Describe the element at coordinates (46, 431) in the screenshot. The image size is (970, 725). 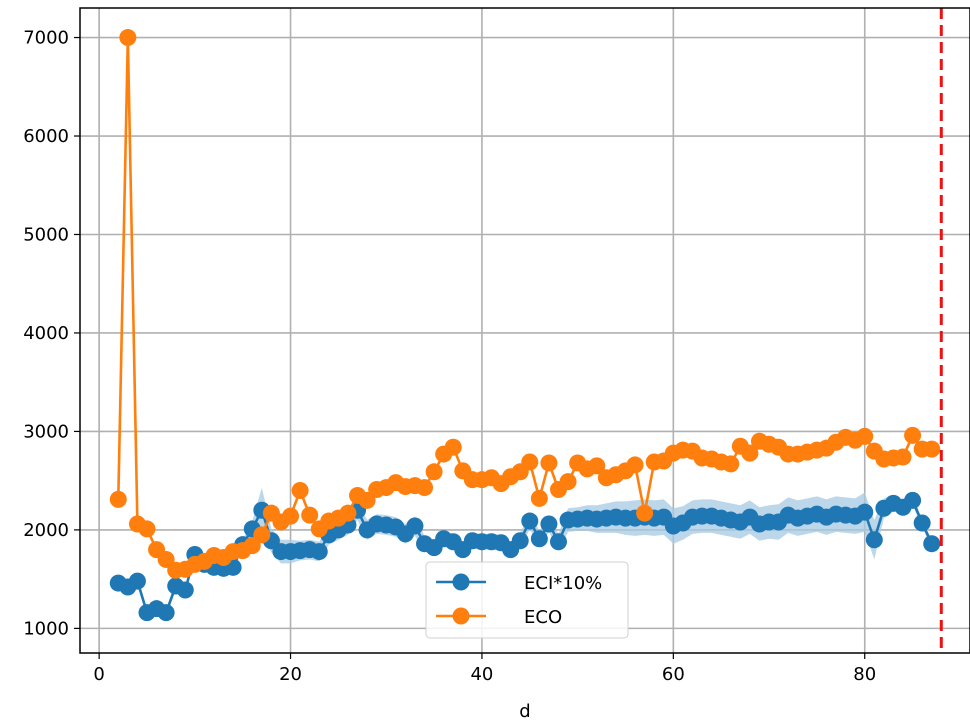
I see `y-tick-label: 3000` at that location.